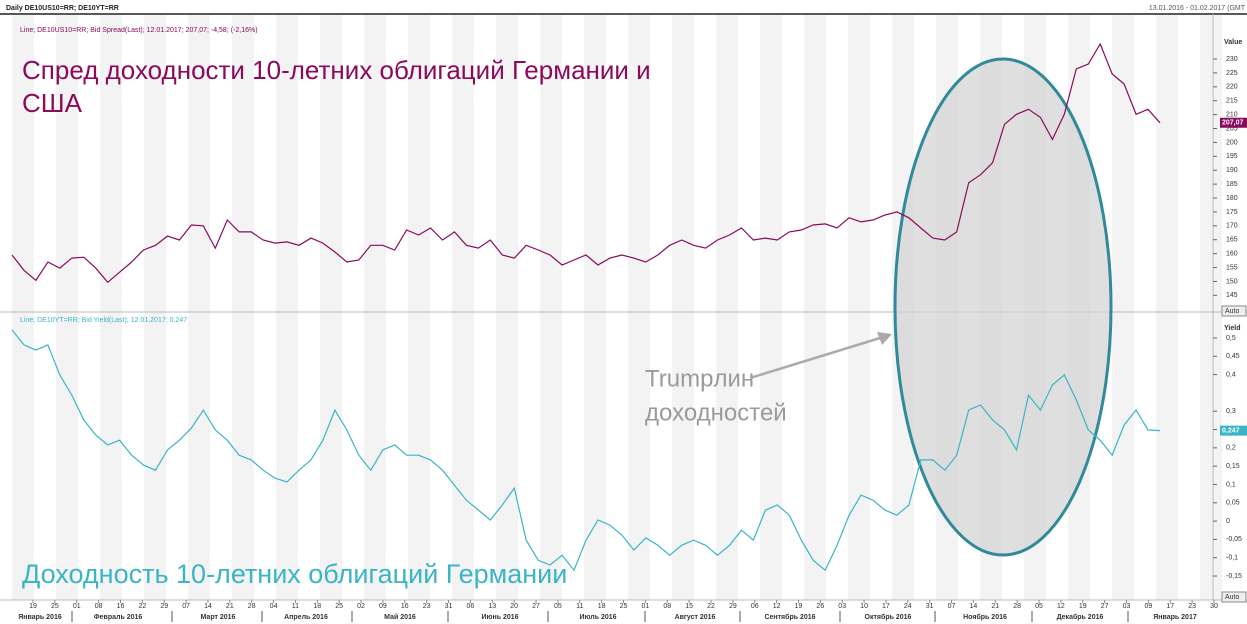 This screenshot has height=624, width=1247. I want to click on panel-title: Доходность 10-летних облигаций Германии, so click(294, 574).